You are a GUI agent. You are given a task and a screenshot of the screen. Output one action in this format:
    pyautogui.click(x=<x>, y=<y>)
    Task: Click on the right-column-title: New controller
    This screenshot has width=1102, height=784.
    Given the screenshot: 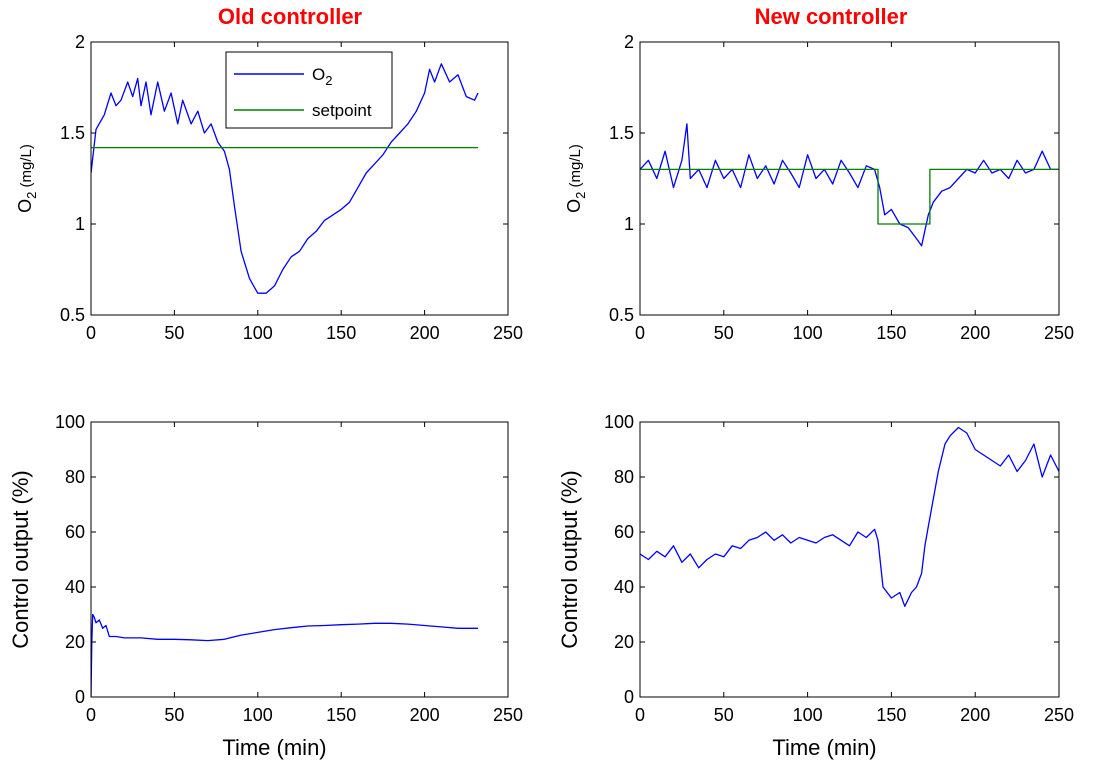 What is the action you would take?
    pyautogui.click(x=831, y=16)
    